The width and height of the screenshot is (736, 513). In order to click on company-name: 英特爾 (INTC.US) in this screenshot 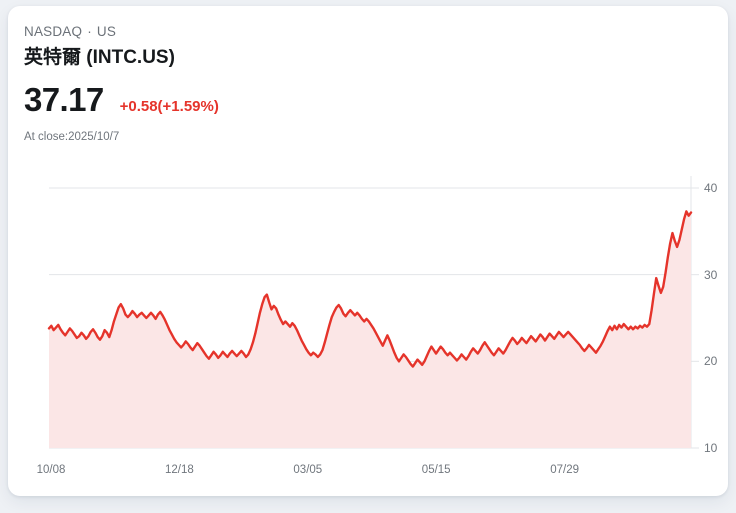, I will do `click(99, 57)`.